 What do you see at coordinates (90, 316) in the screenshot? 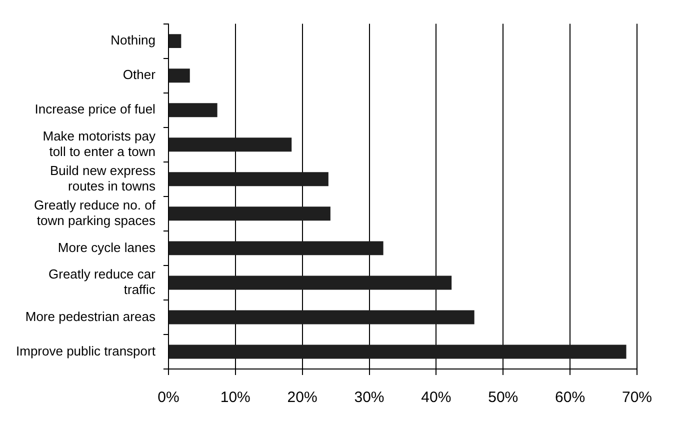
I see `y-tick-label: More pedestrian areas` at bounding box center [90, 316].